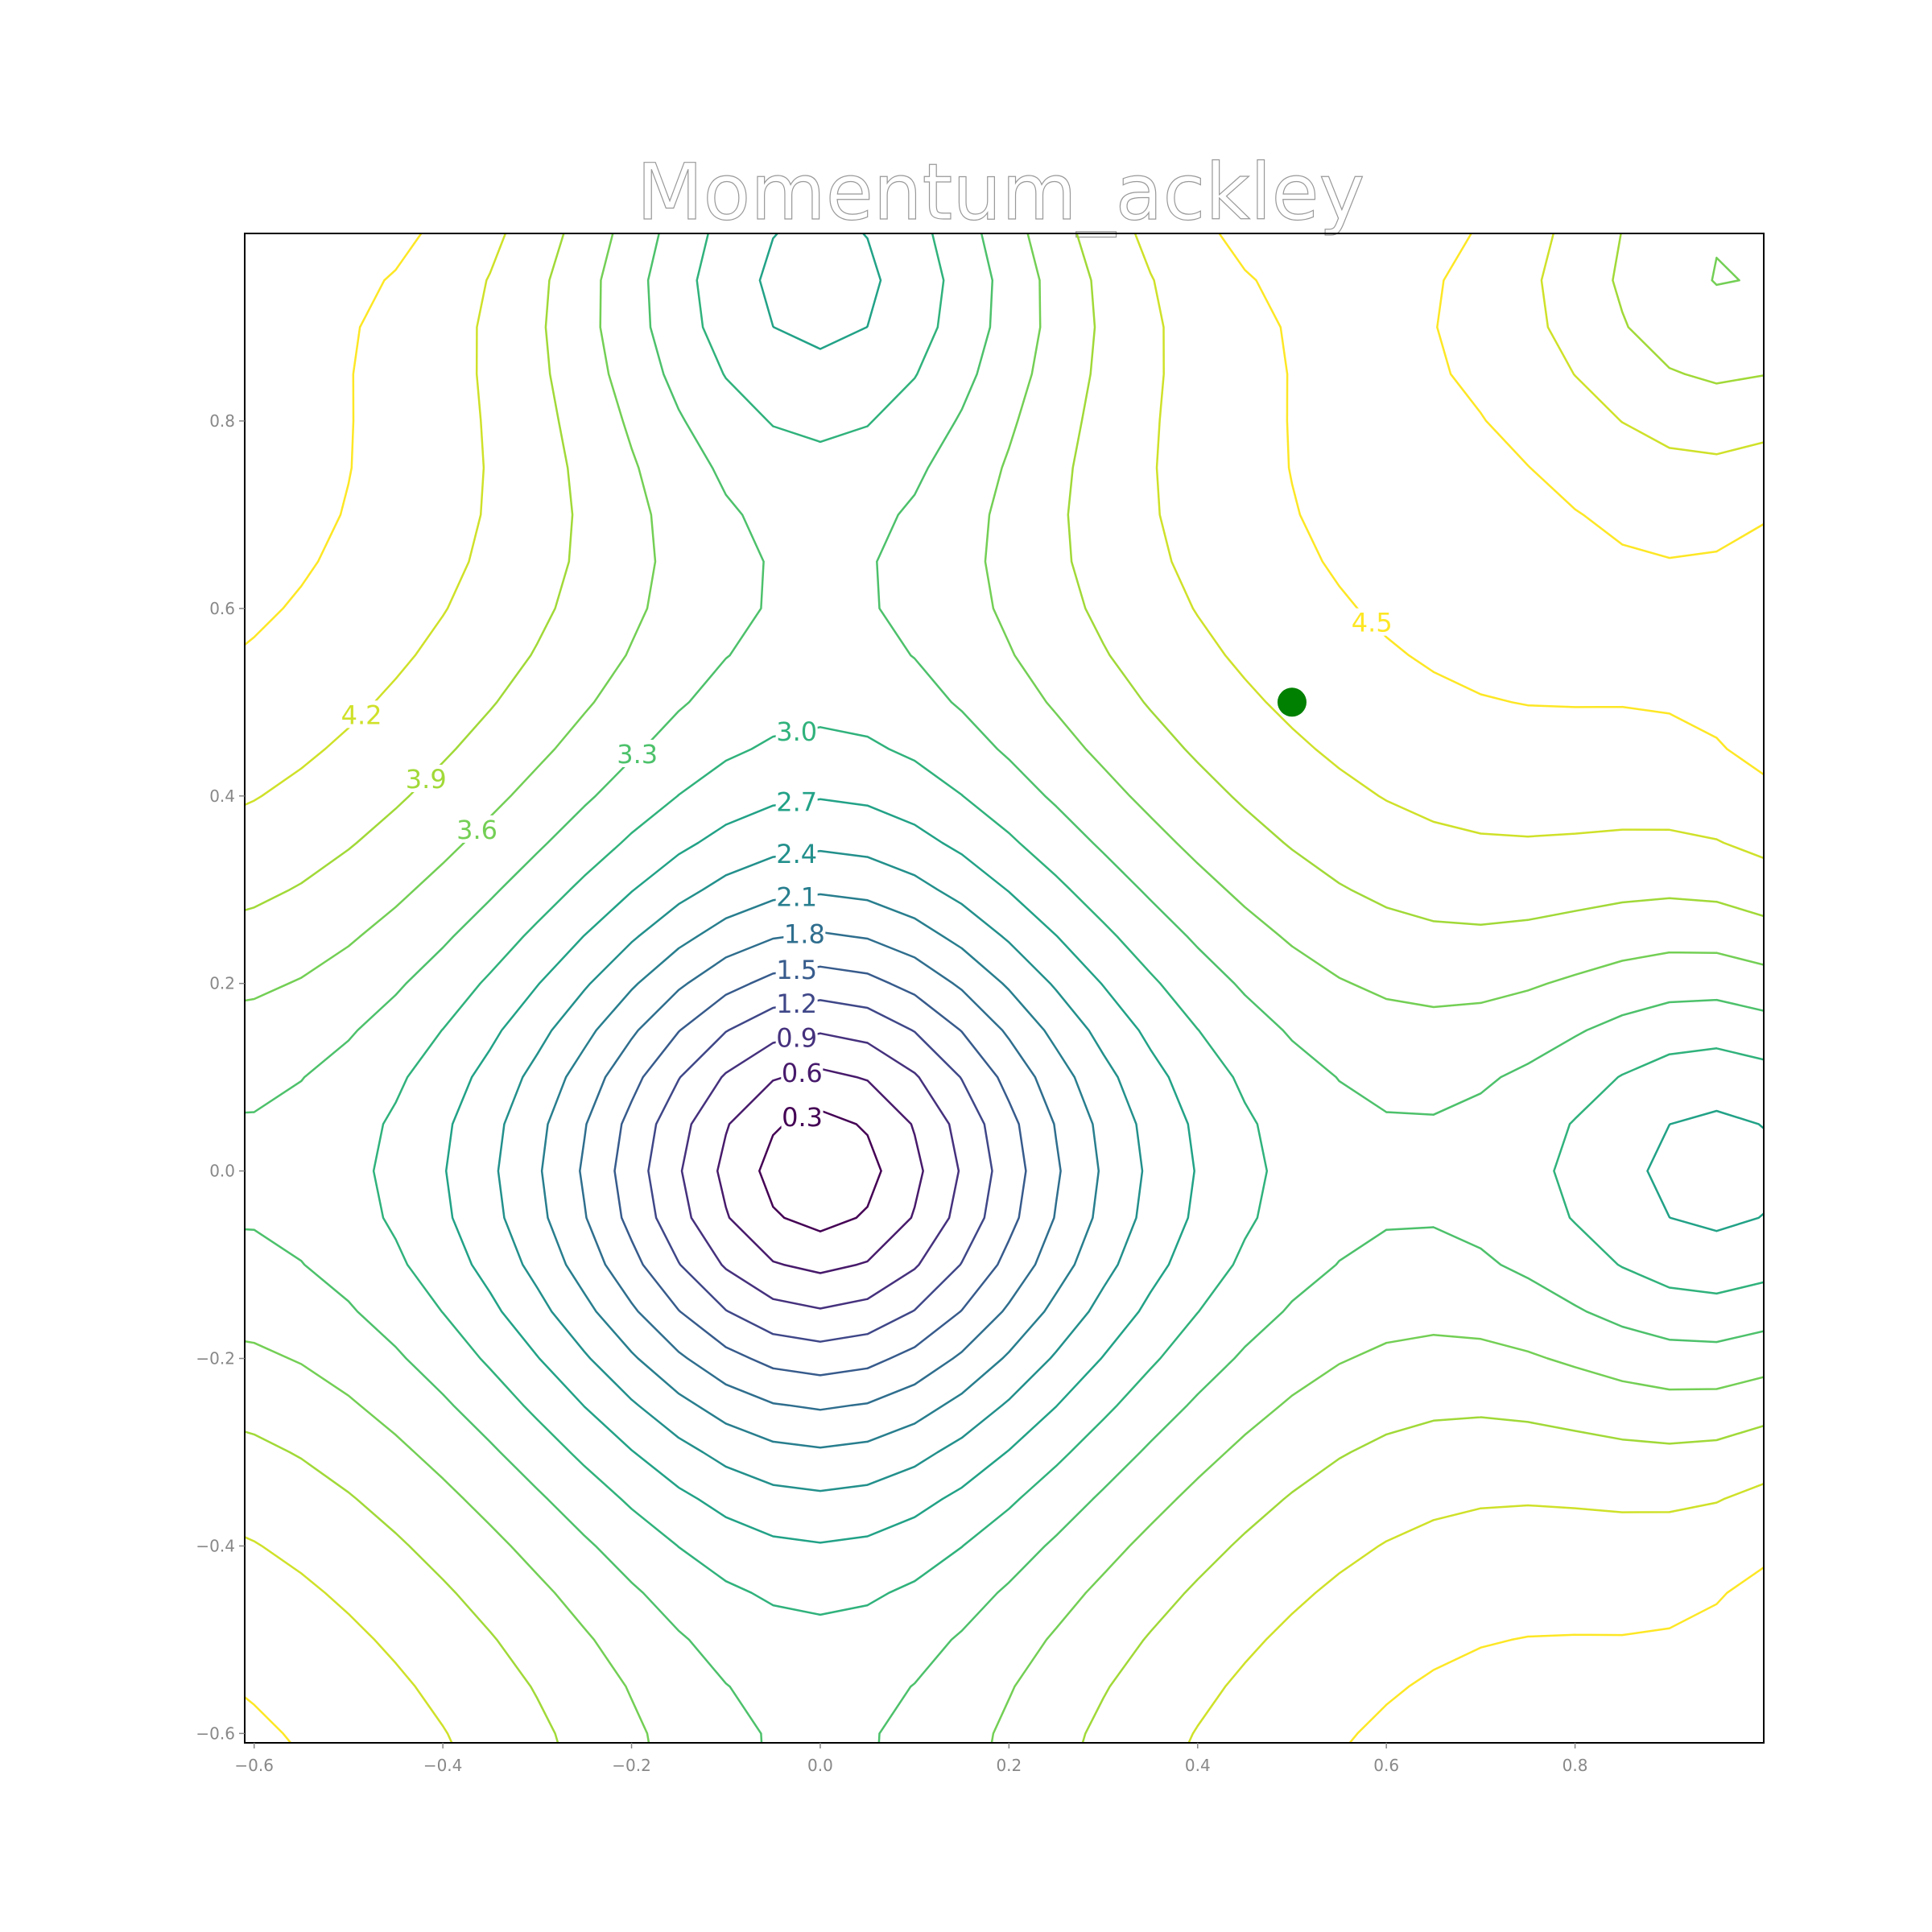 Image resolution: width=1932 pixels, height=1932 pixels. What do you see at coordinates (631, 1766) in the screenshot?
I see `x-tick-label: −0.2` at bounding box center [631, 1766].